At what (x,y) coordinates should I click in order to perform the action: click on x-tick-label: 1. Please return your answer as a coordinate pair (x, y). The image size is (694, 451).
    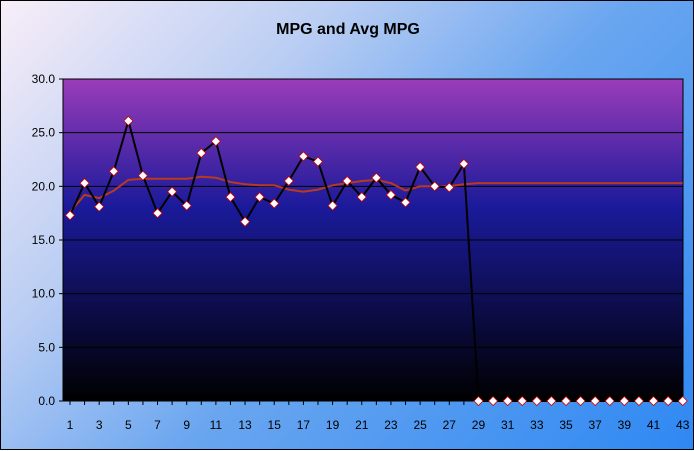
    Looking at the image, I should click on (70, 425).